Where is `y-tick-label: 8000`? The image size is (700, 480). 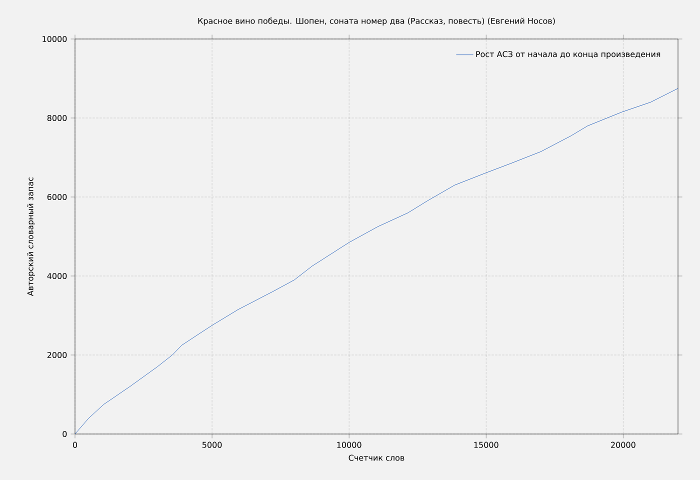
y-tick-label: 8000 is located at coordinates (57, 118).